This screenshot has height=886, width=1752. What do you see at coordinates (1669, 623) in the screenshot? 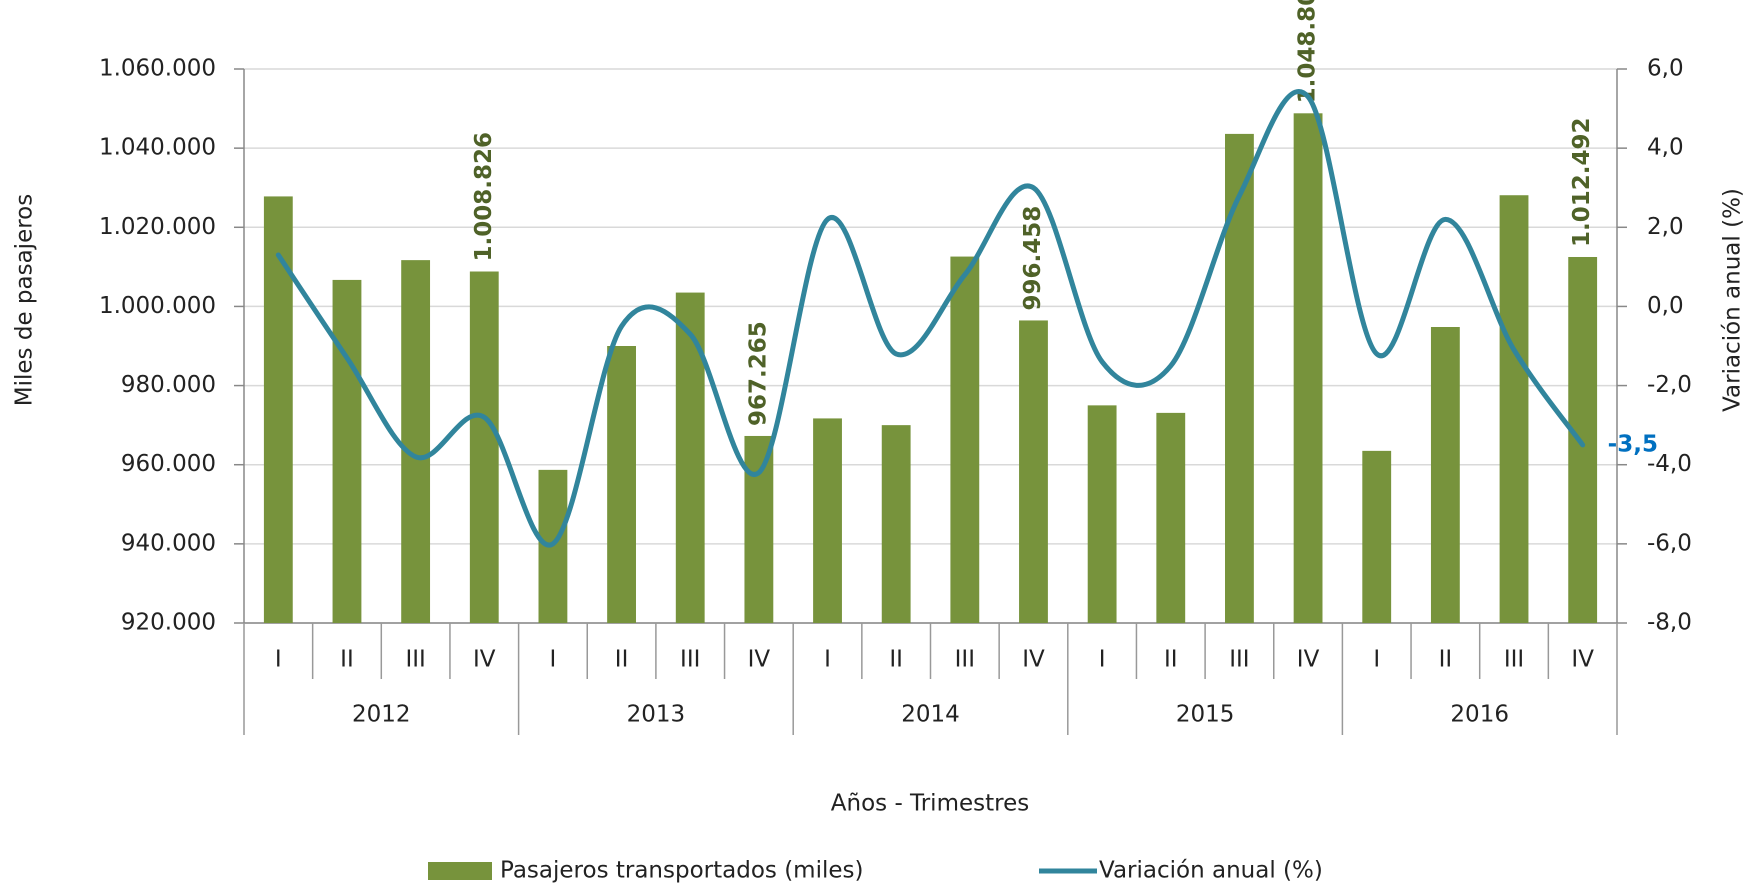
I see `y2-tick-label: -8,0` at bounding box center [1669, 623].